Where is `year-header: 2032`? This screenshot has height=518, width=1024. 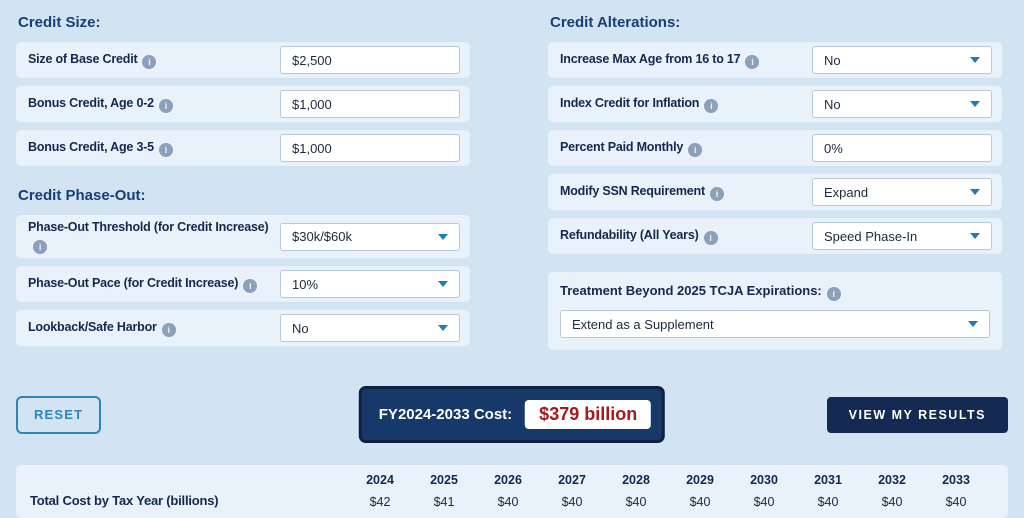 year-header: 2032 is located at coordinates (892, 480).